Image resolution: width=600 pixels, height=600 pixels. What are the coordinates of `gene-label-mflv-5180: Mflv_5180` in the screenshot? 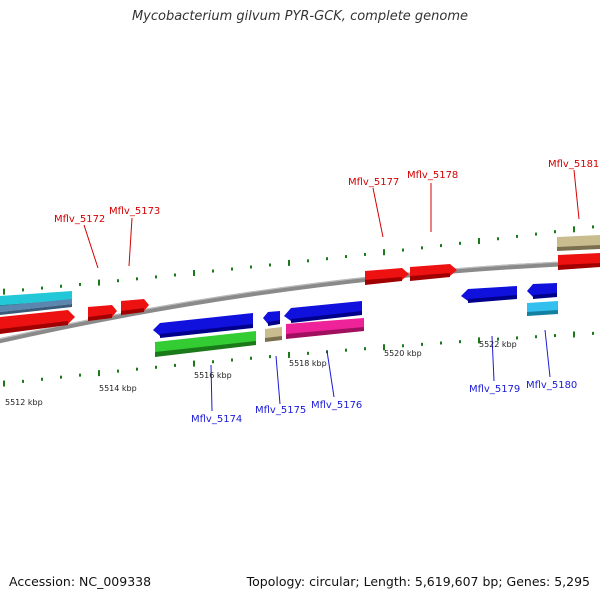 It's located at (551, 385).